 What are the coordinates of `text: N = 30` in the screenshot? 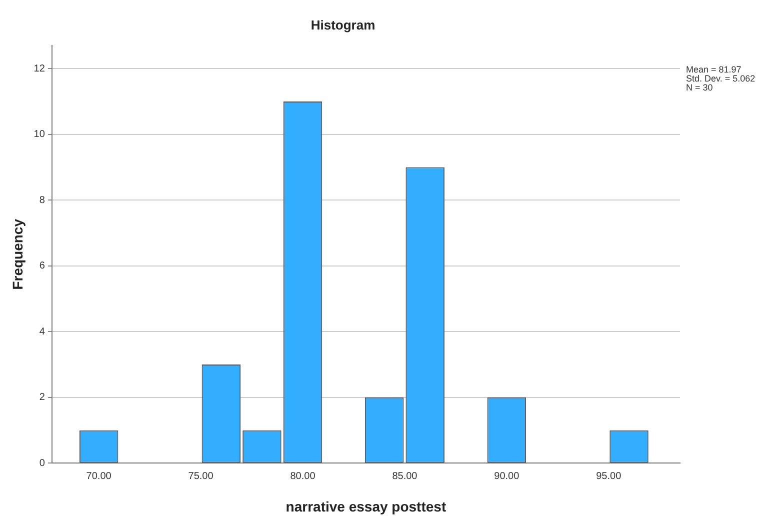 It's located at (699, 87).